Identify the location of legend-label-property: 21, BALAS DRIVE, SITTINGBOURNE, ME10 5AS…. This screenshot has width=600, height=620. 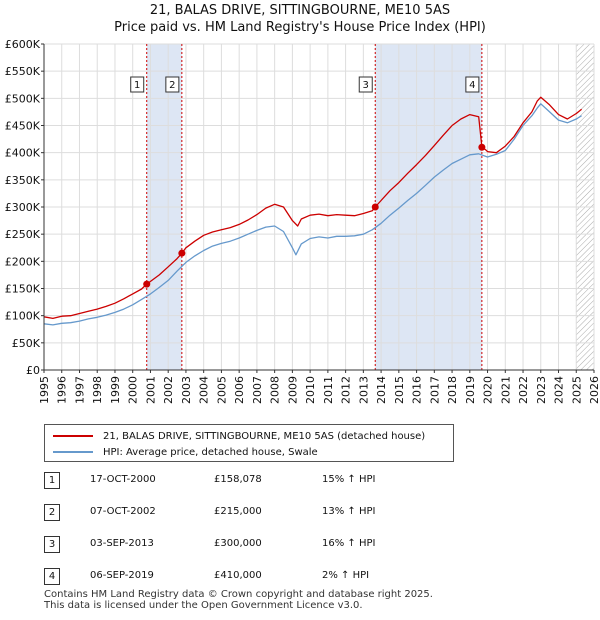
(264, 436).